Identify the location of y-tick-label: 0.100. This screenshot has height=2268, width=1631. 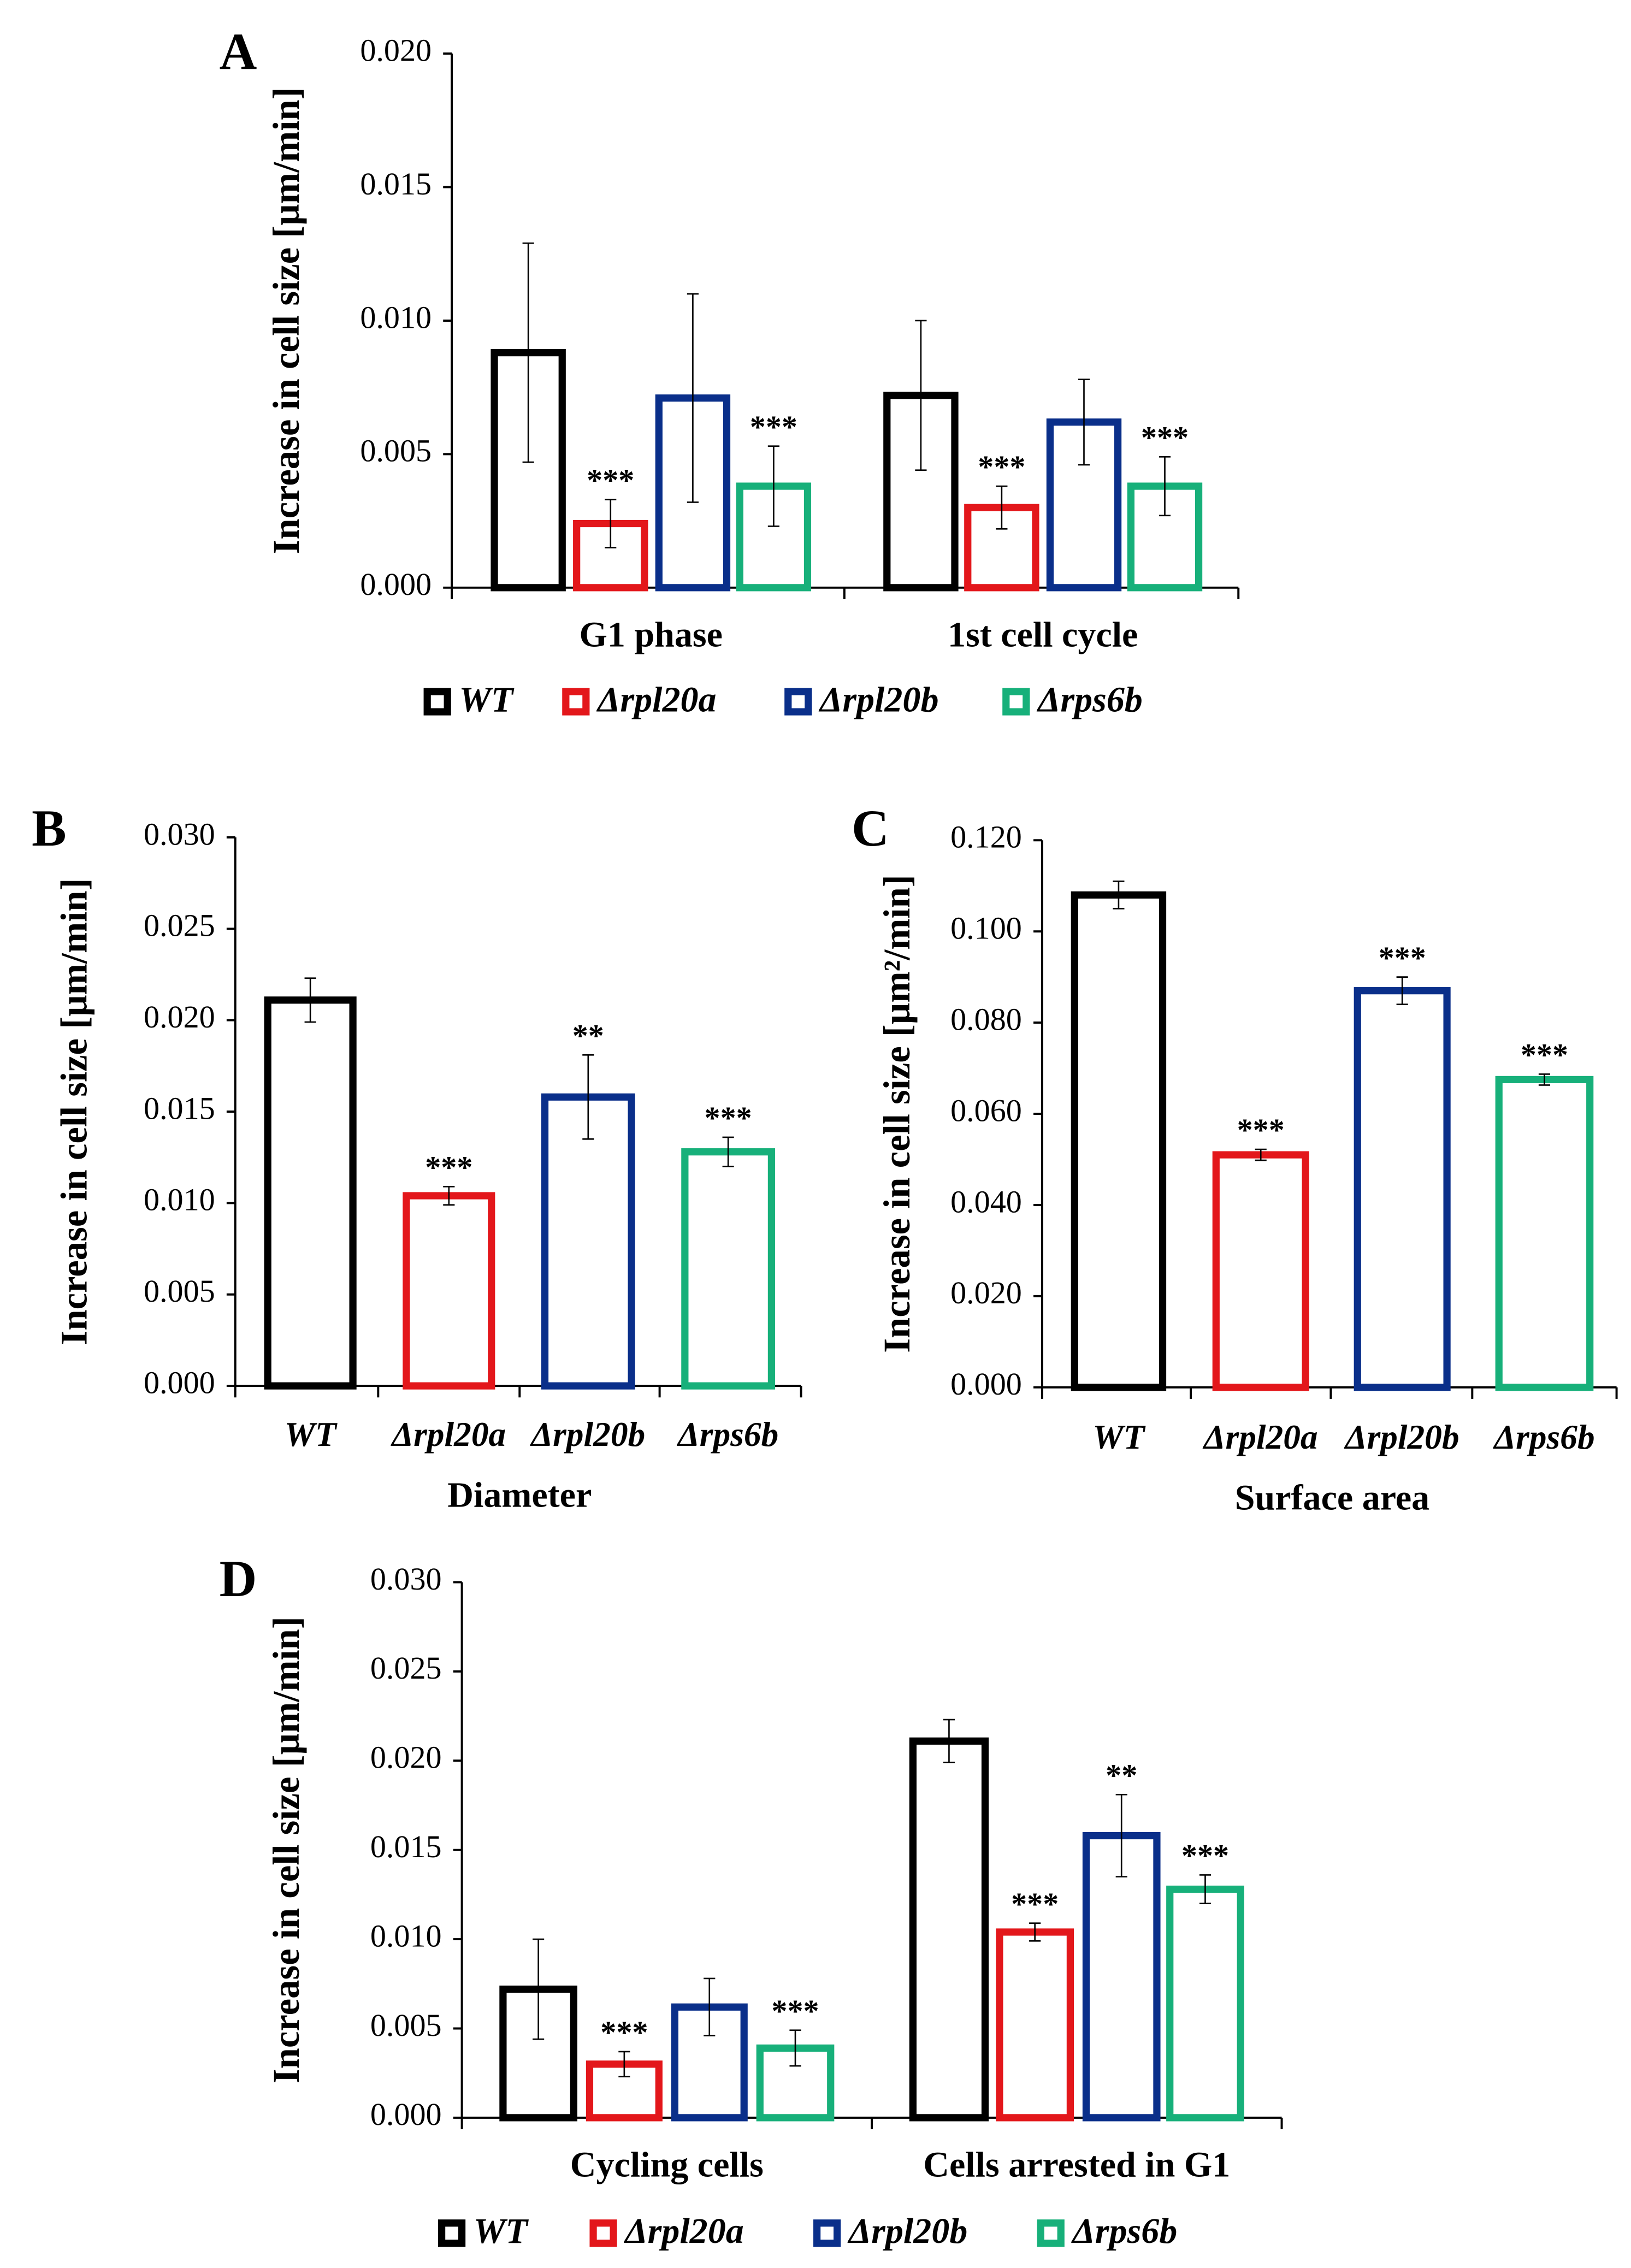
(986, 928).